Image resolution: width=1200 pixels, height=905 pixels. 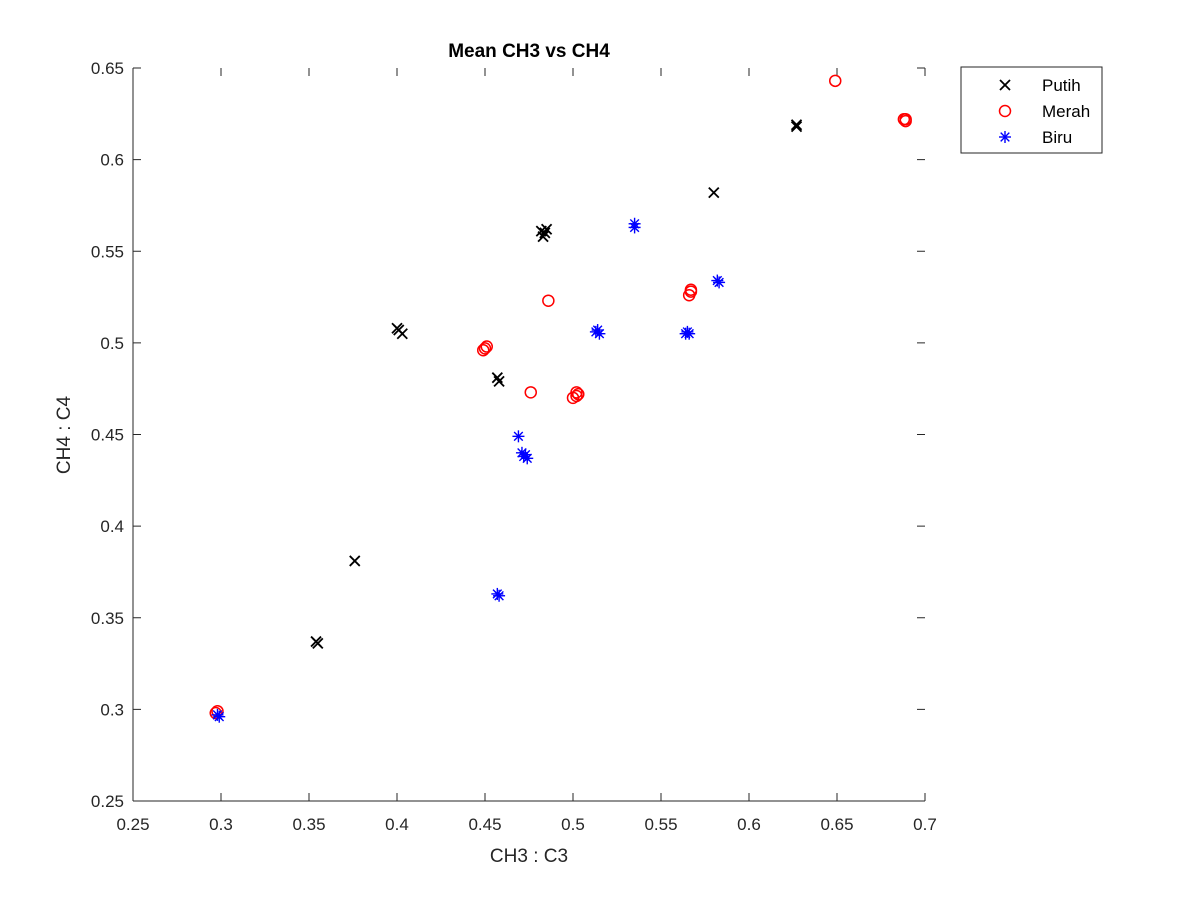 I want to click on y-tick-label: 0.55, so click(x=107, y=251).